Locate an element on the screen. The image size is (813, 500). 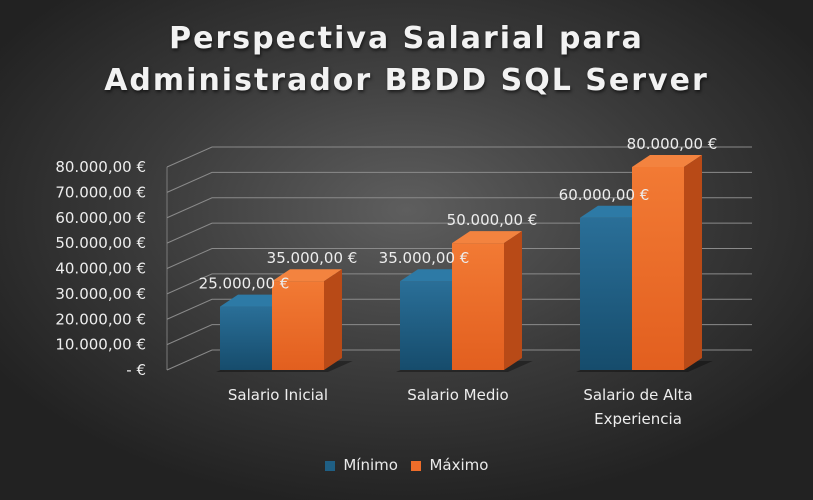
chart-title-line-1: Perspectiva Salarial para is located at coordinates (406, 38).